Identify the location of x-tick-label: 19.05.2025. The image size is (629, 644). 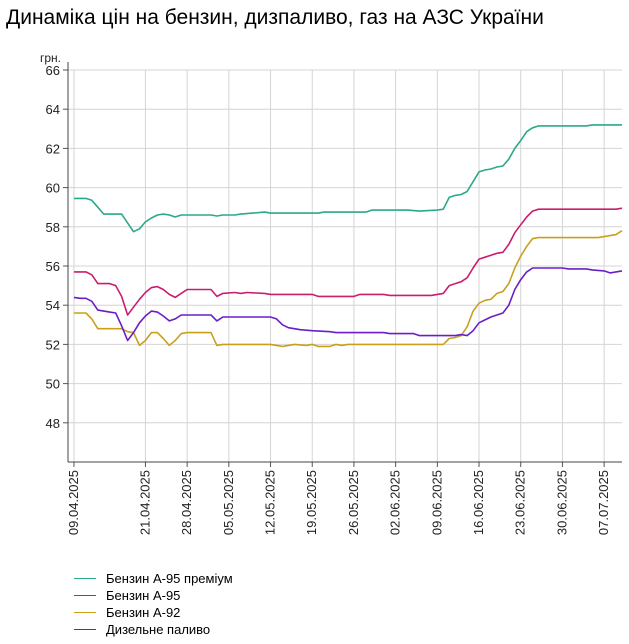
(311, 502).